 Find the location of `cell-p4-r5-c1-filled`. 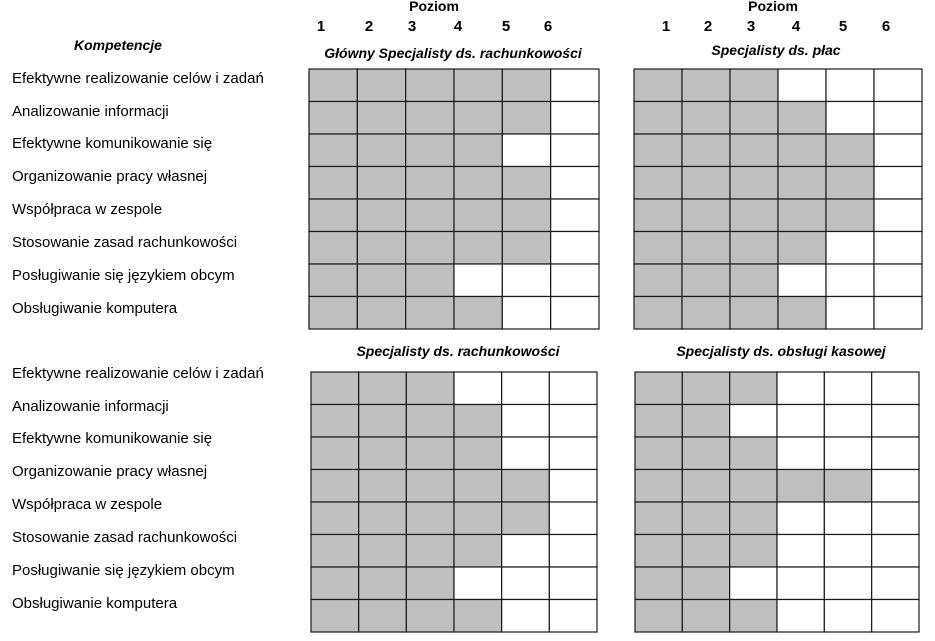

cell-p4-r5-c1-filled is located at coordinates (658, 518).